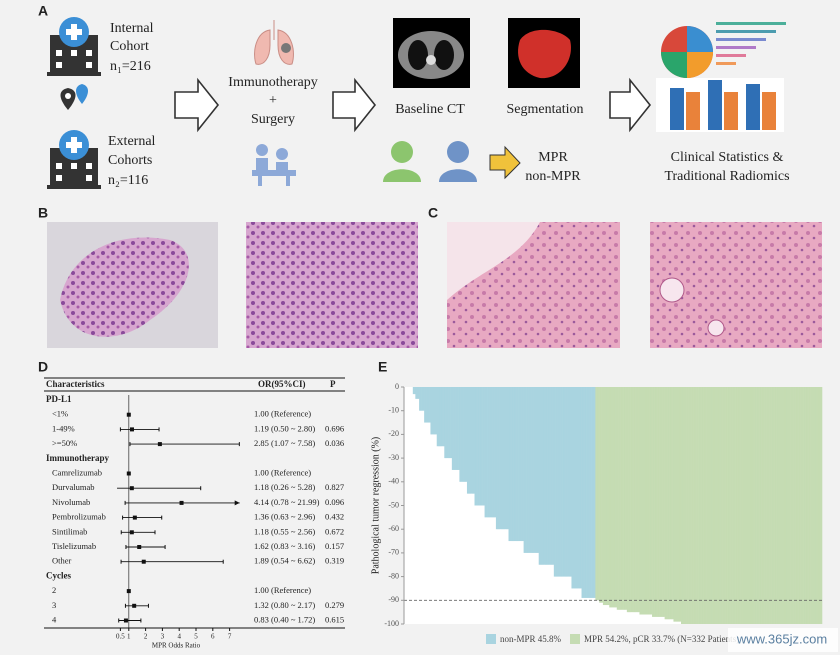 The width and height of the screenshot is (840, 655). I want to click on row-label: >=50%, so click(64, 443).